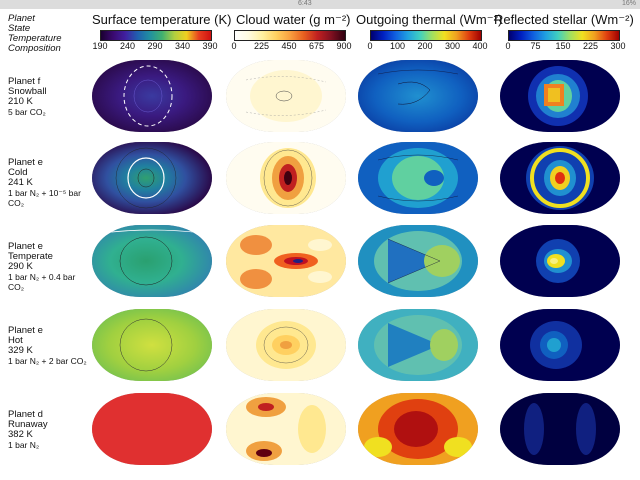 This screenshot has width=640, height=480. I want to click on row-state: Snowball, so click(27, 91).